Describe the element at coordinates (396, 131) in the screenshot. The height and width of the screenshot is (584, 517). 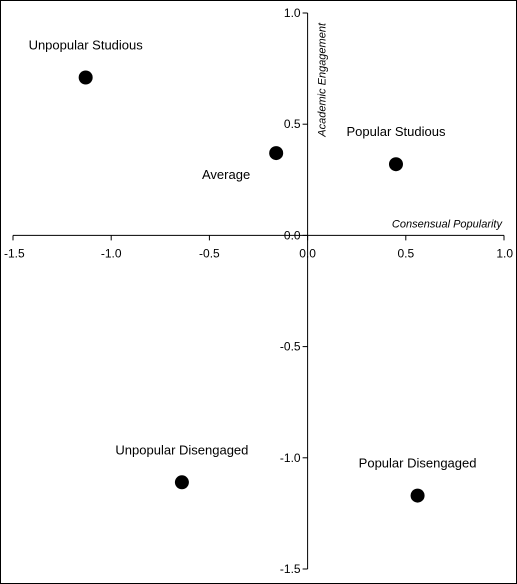
I see `data-point-label: Popular Studious` at that location.